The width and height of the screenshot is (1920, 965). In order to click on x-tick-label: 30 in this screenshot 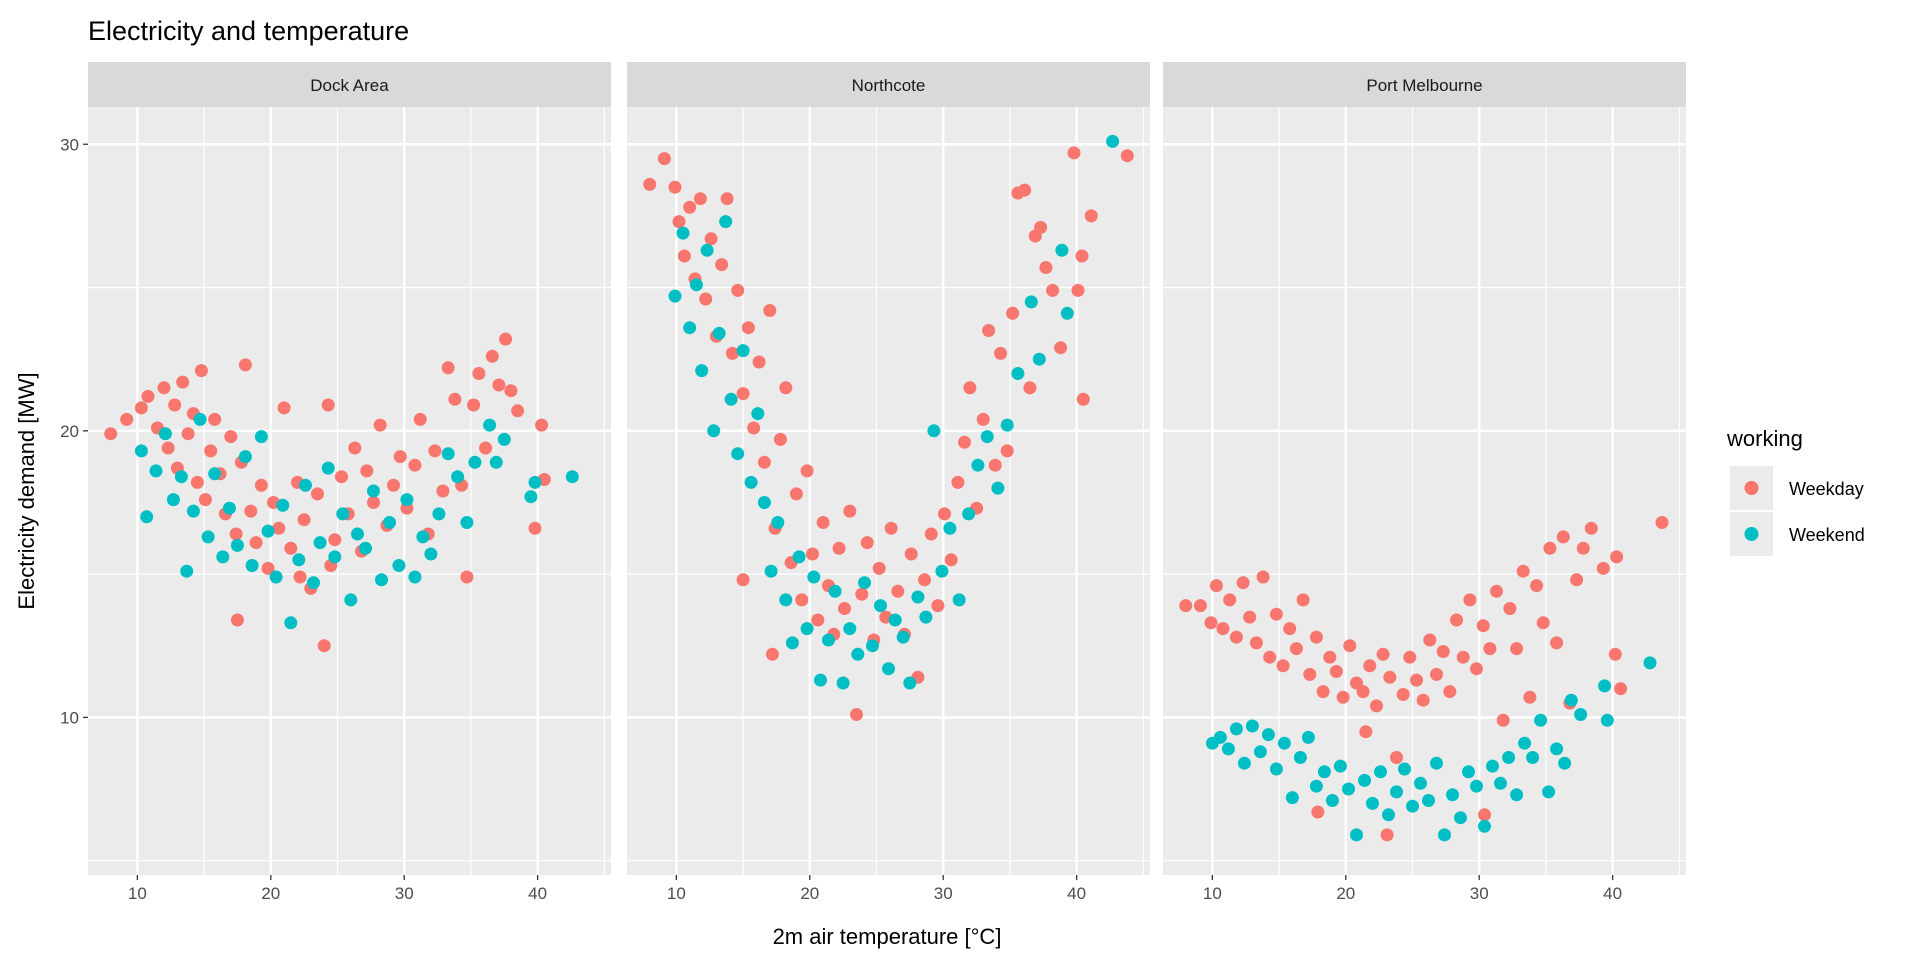, I will do `click(1479, 893)`.